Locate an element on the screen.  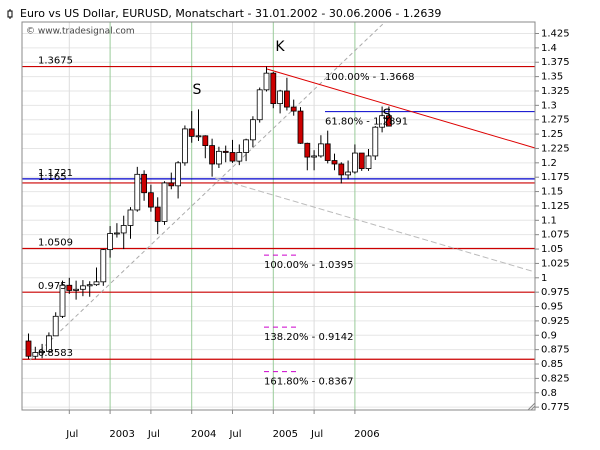
y-tick-label: 0.95 is located at coordinates (552, 307).